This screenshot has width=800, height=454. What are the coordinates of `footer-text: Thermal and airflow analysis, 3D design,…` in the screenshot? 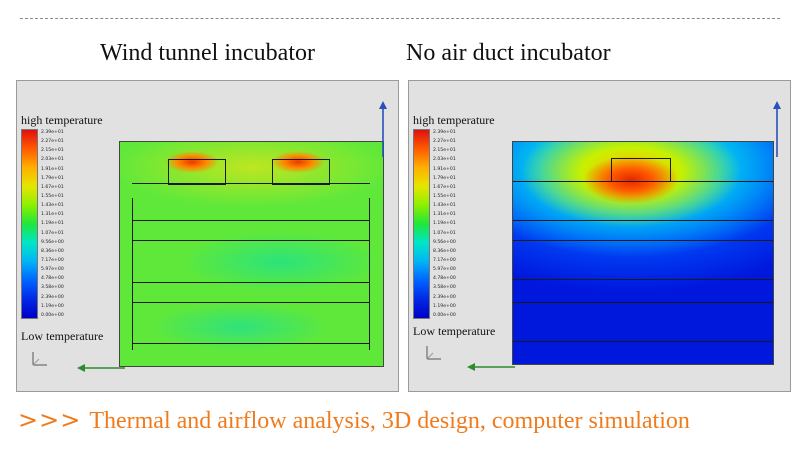 It's located at (389, 421).